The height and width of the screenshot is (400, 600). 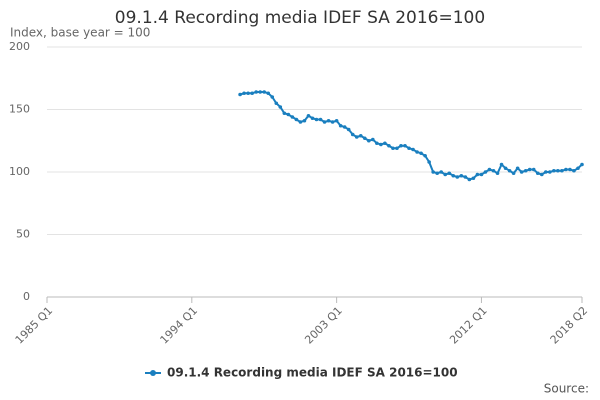 What do you see at coordinates (19, 109) in the screenshot?
I see `y-tick-label: 150` at bounding box center [19, 109].